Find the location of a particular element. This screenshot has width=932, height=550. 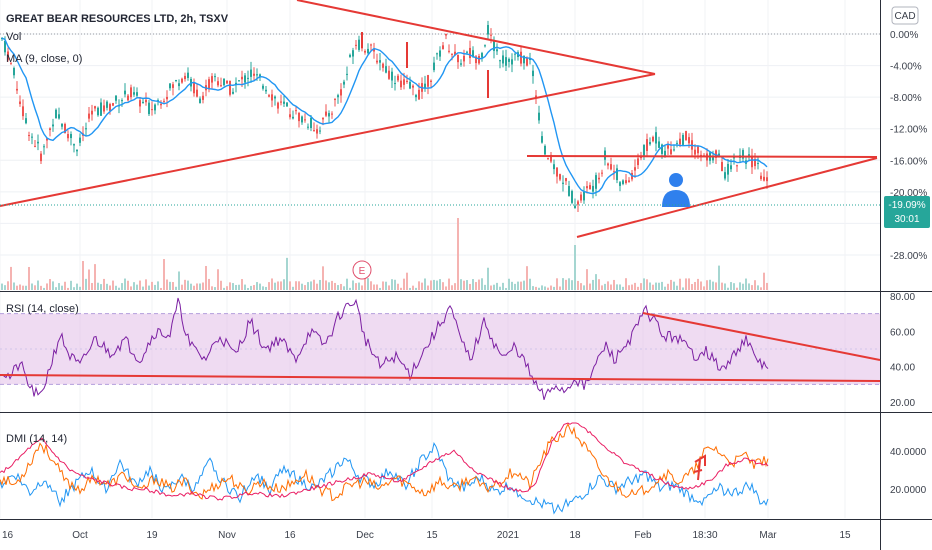

user-icon is located at coordinates (676, 190).